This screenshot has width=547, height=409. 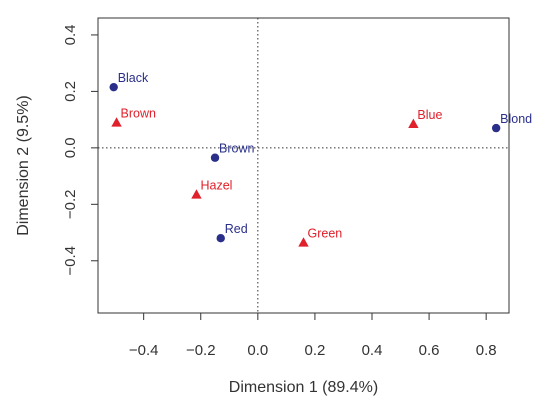 I want to click on point-label: Red, so click(x=236, y=229).